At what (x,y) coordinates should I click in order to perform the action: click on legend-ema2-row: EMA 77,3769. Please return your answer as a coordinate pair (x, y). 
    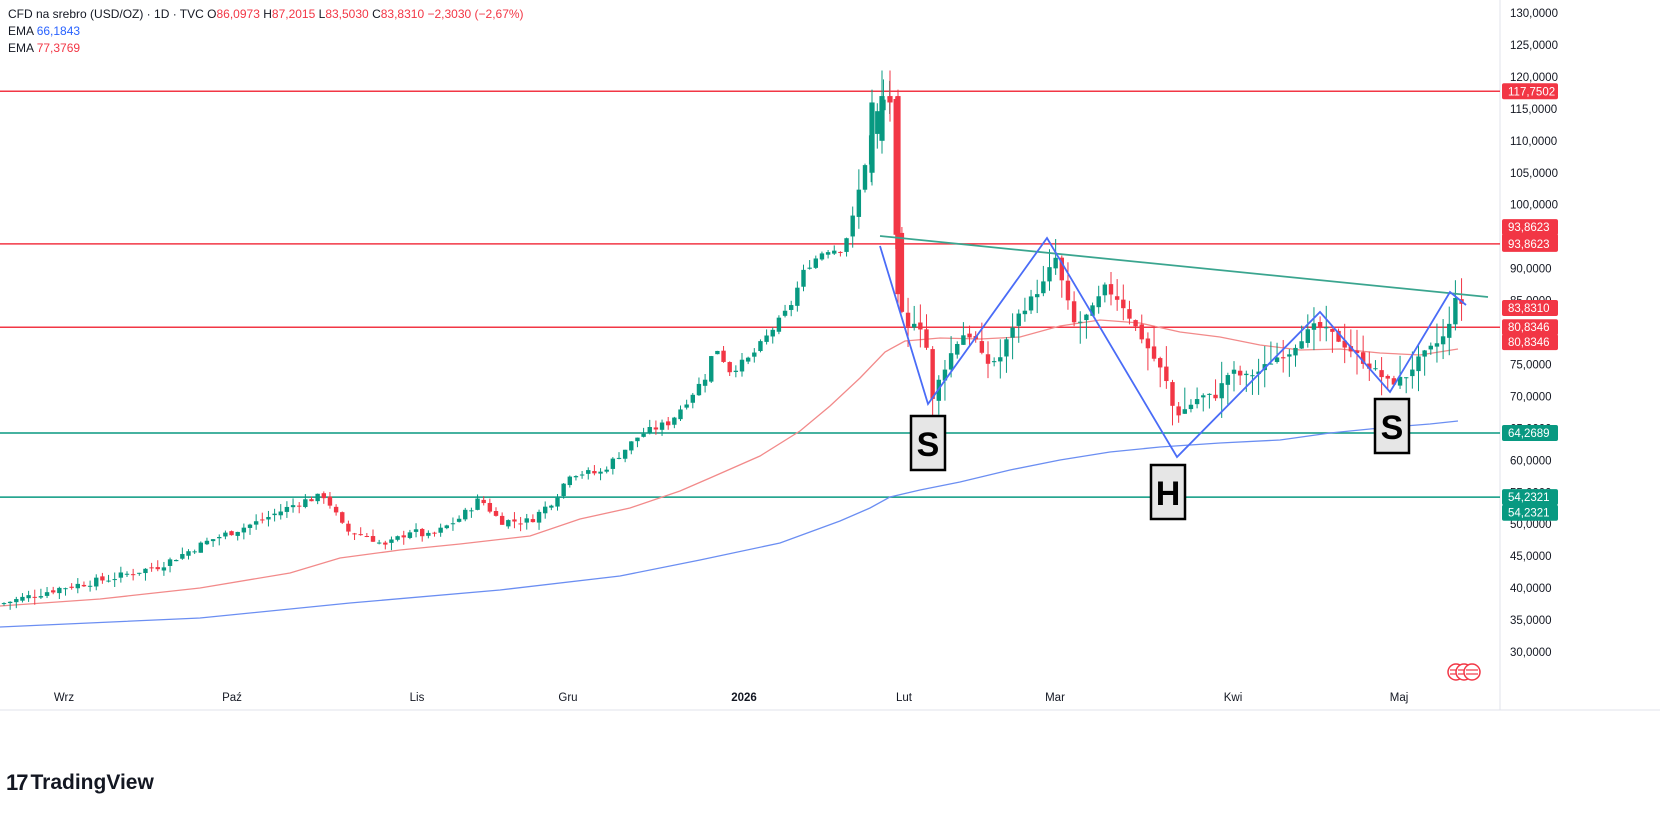
    Looking at the image, I should click on (266, 48).